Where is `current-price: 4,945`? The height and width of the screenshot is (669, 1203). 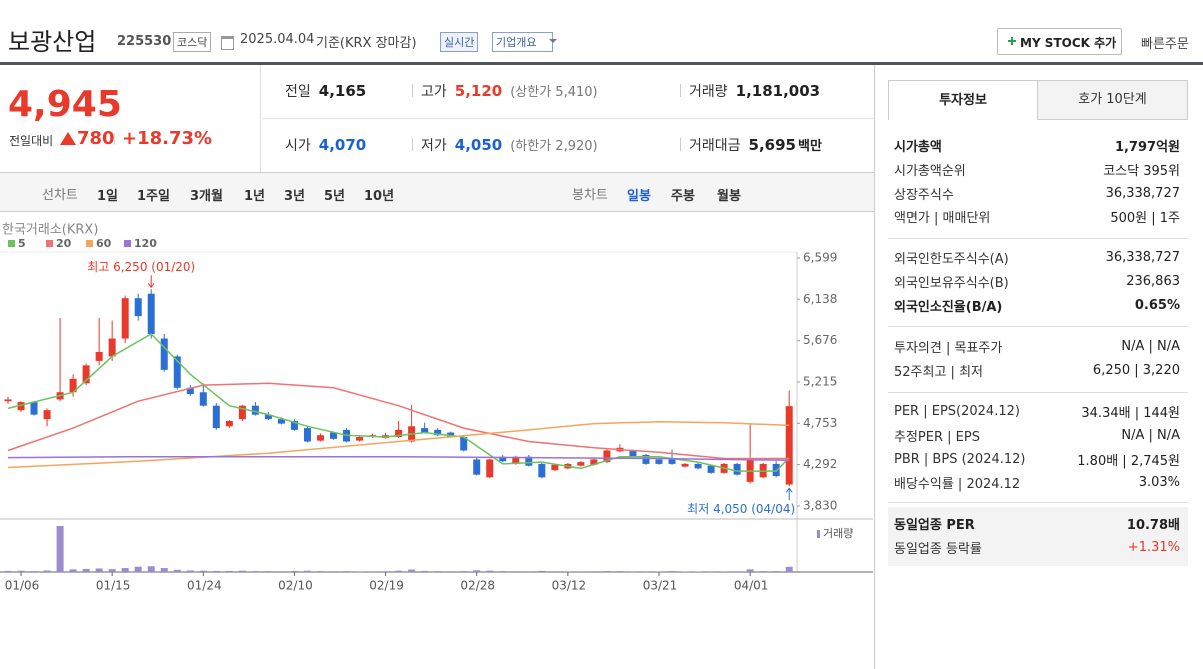
current-price: 4,945 is located at coordinates (65, 104).